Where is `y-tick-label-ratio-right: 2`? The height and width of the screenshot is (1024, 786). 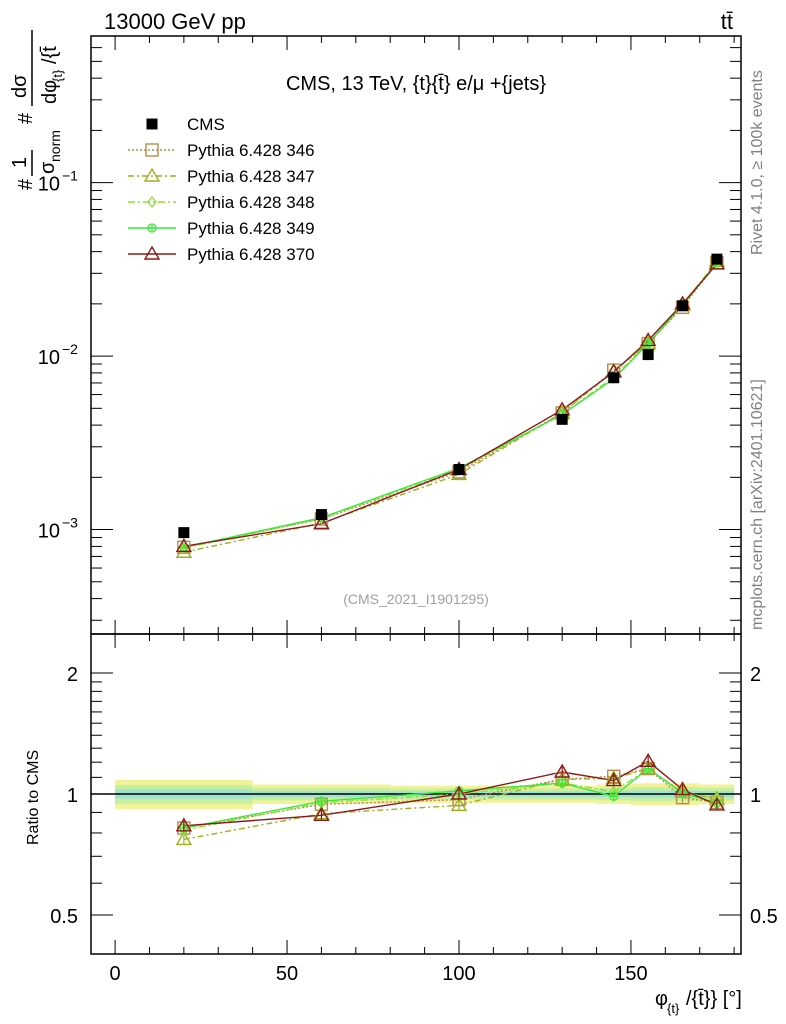 y-tick-label-ratio-right: 2 is located at coordinates (755, 675).